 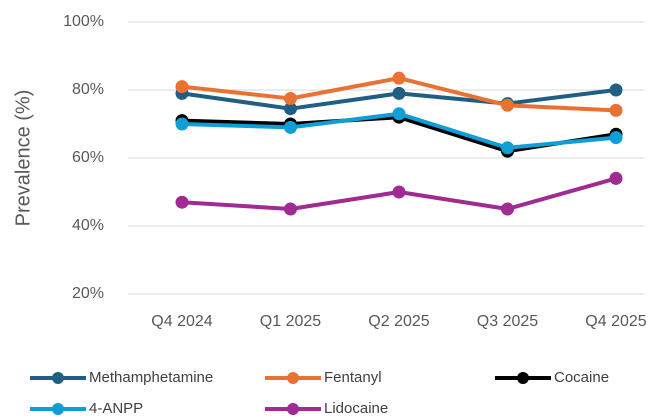 I want to click on x-tick-label: Q2 2025, so click(x=398, y=321).